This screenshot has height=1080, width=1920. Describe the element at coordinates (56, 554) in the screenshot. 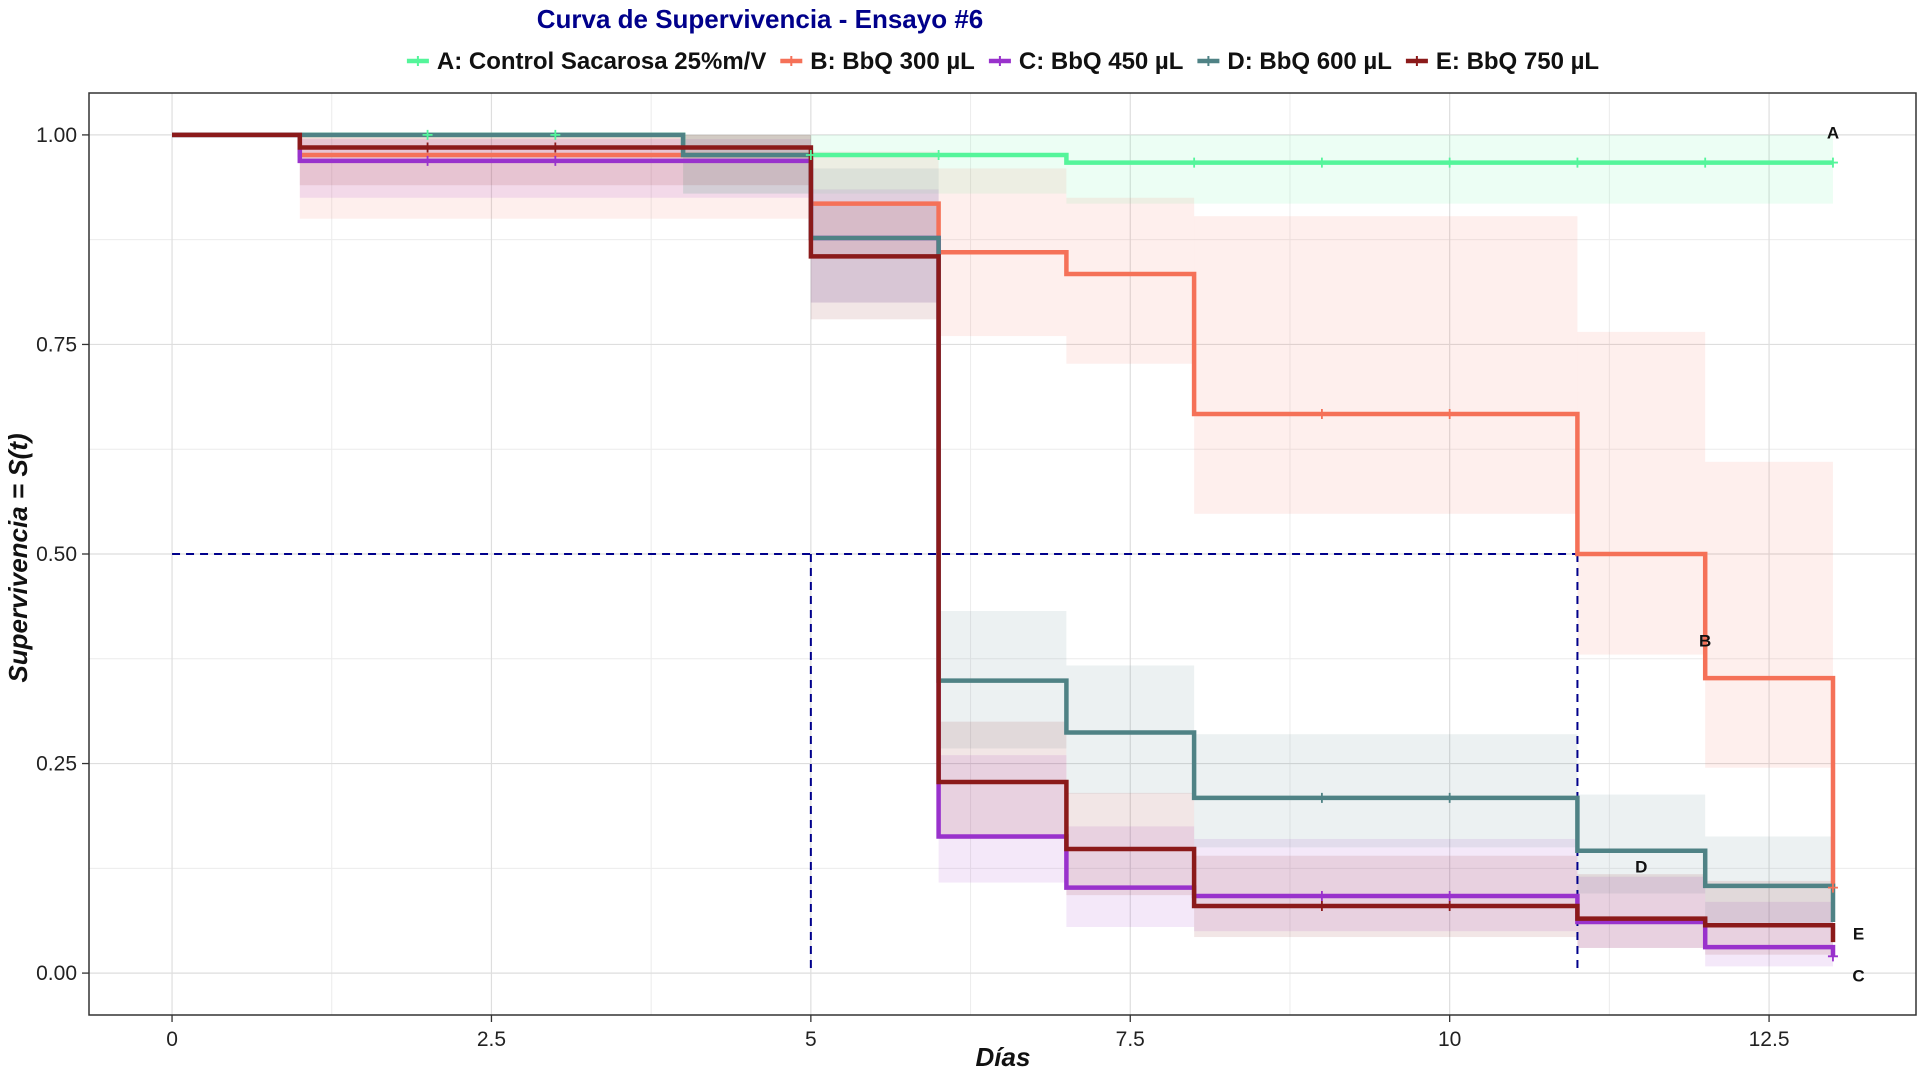

I see `y-tick-label: 0.50` at that location.